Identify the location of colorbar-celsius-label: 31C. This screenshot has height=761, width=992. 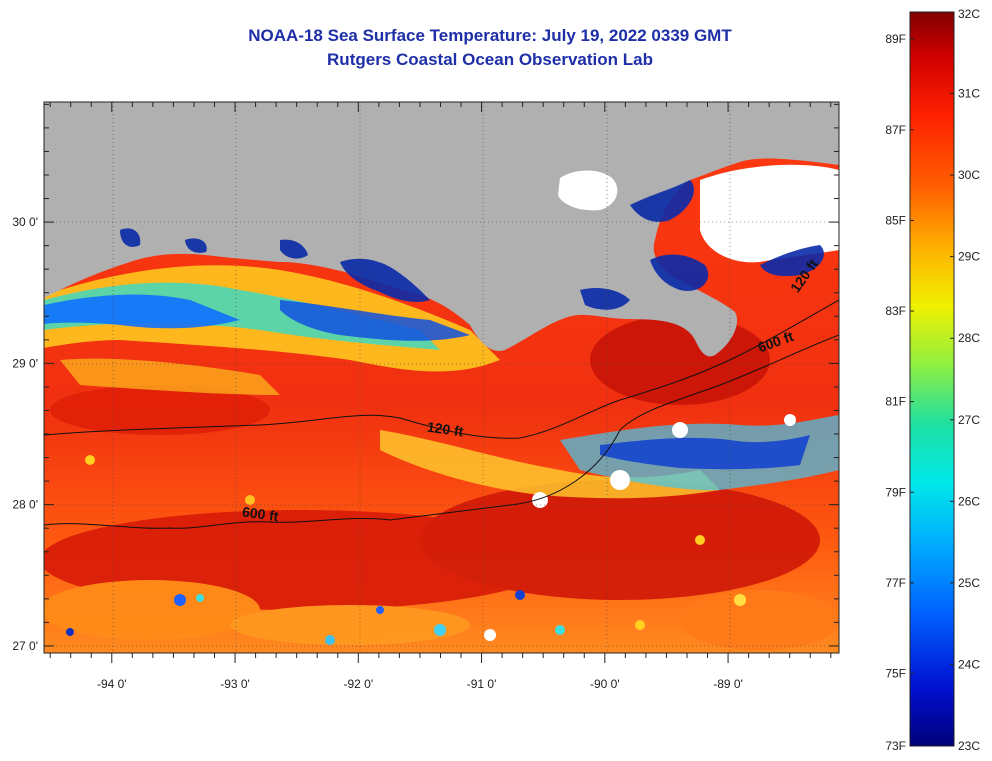
(969, 94).